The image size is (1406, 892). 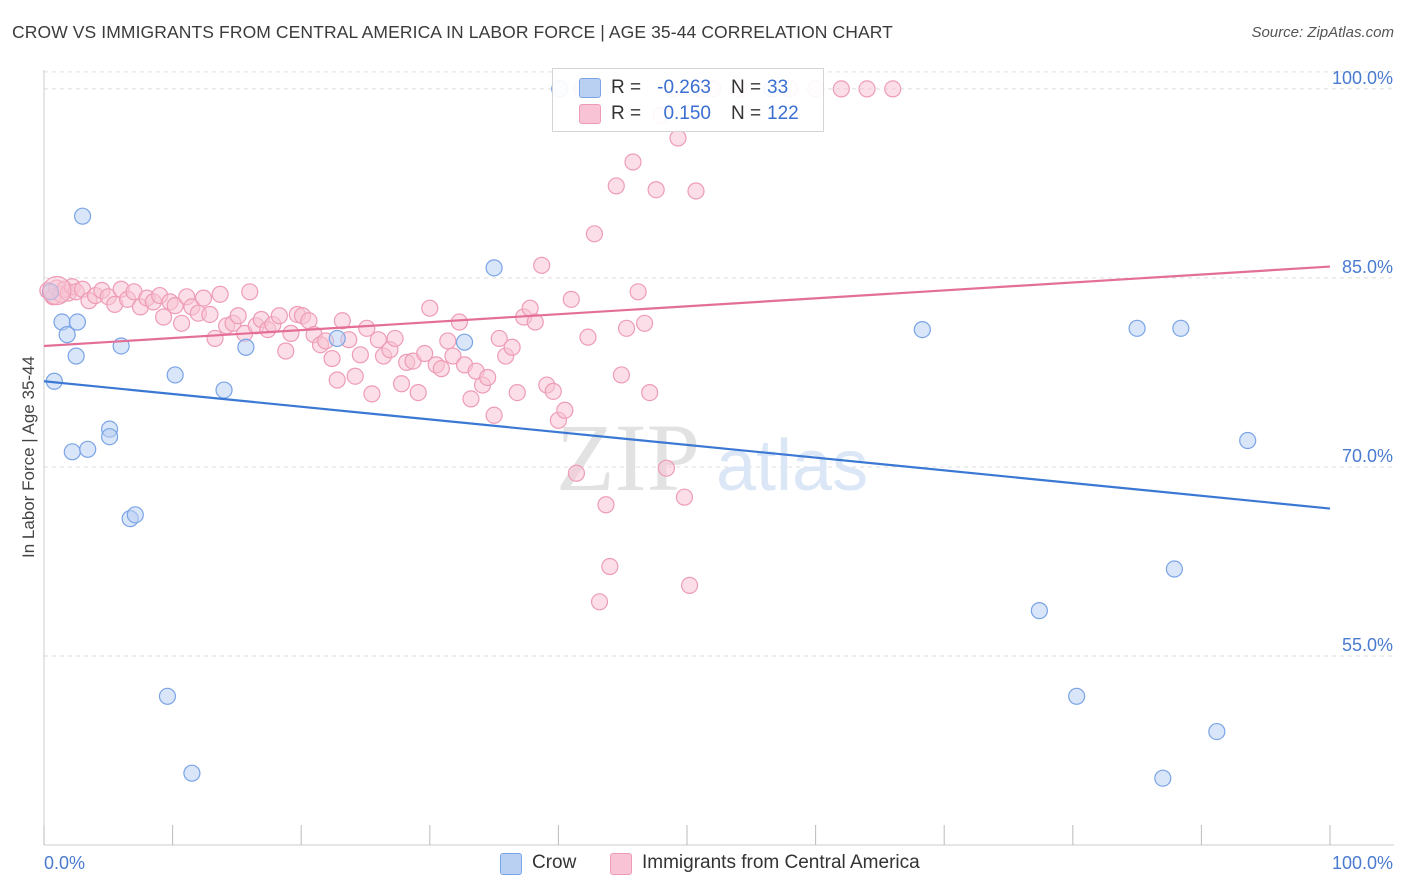 I want to click on legend-box: R = -0.263 N = 33 R = 0.150 N = 122, so click(x=688, y=100).